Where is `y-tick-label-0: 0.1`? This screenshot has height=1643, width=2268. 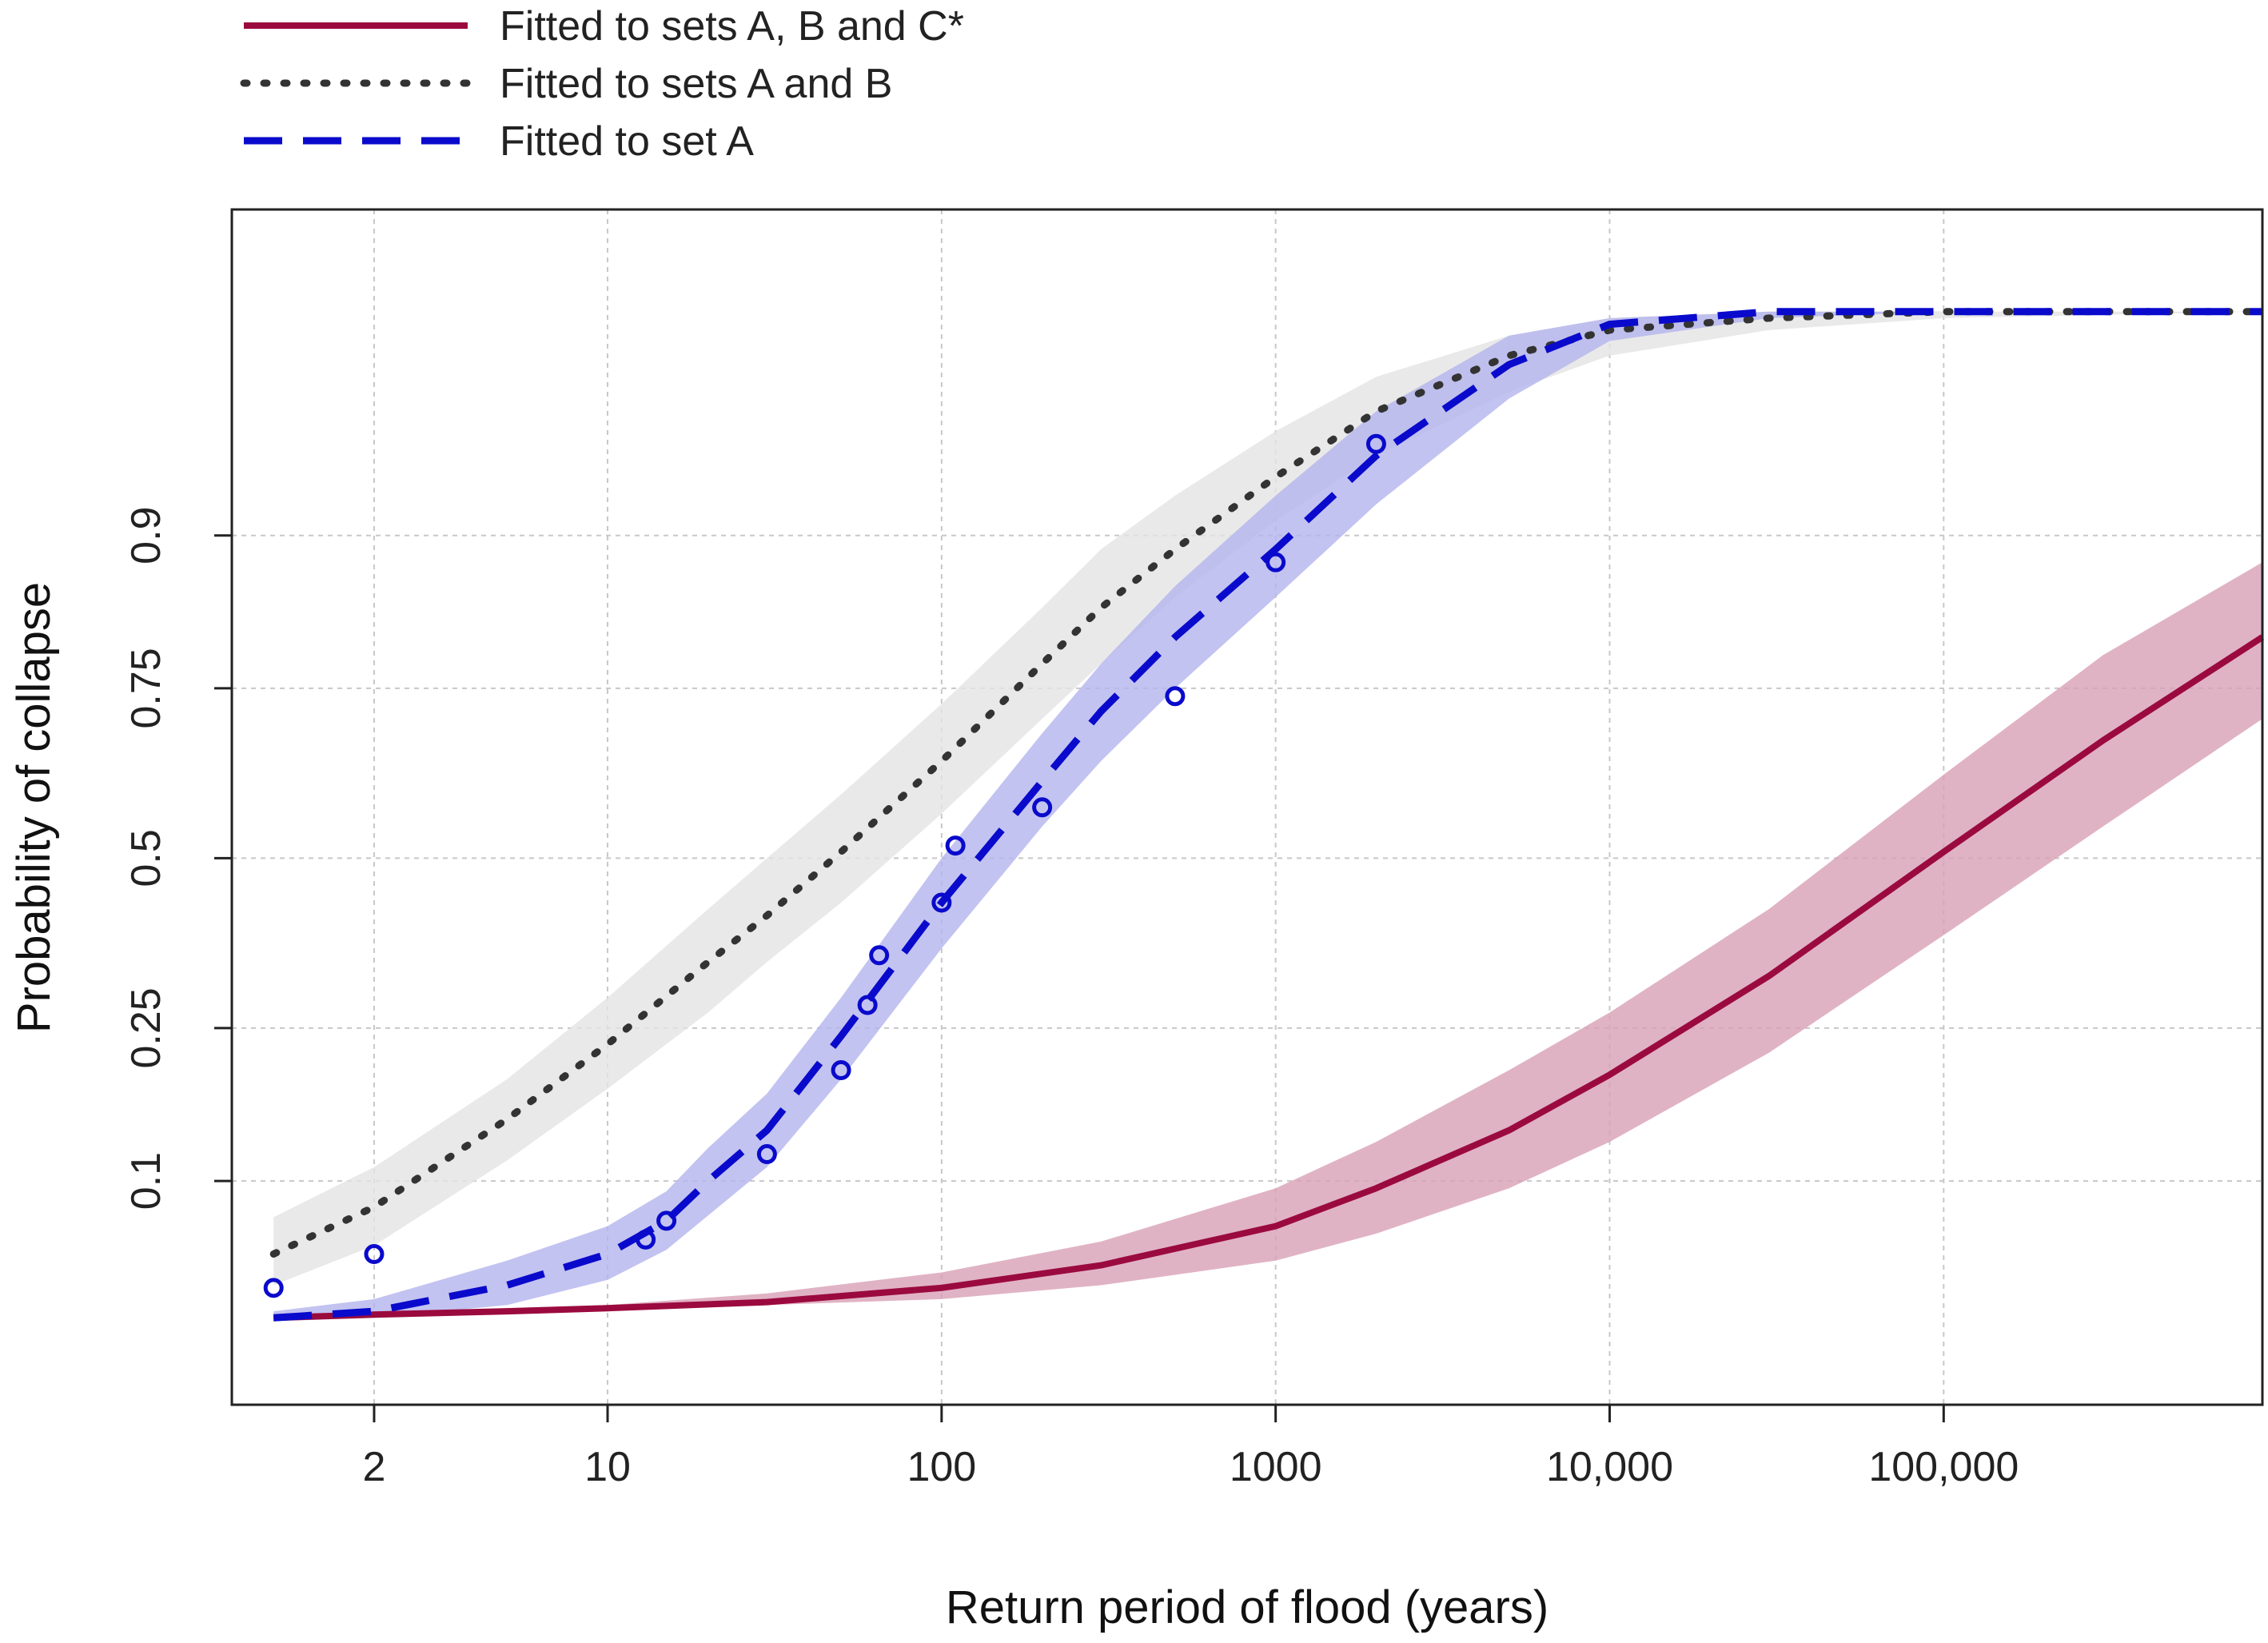
y-tick-label-0: 0.1 is located at coordinates (146, 1181).